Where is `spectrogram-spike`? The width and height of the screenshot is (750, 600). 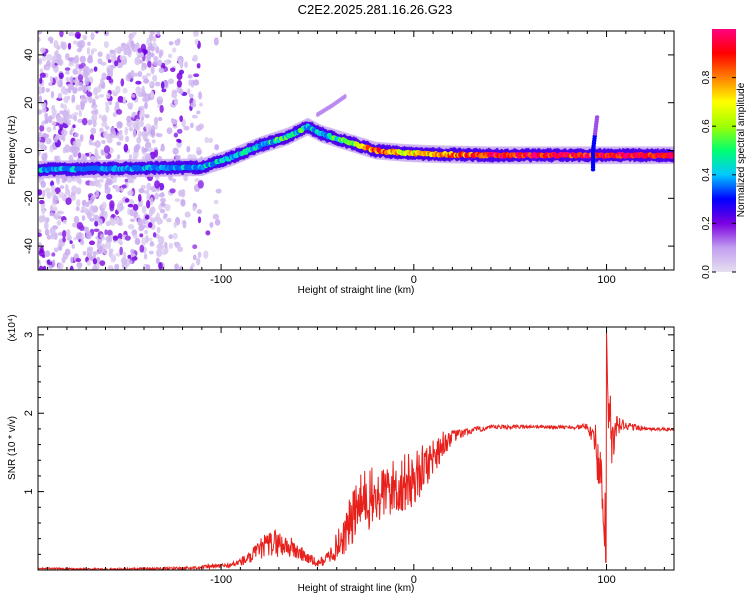 spectrogram-spike is located at coordinates (597, 117).